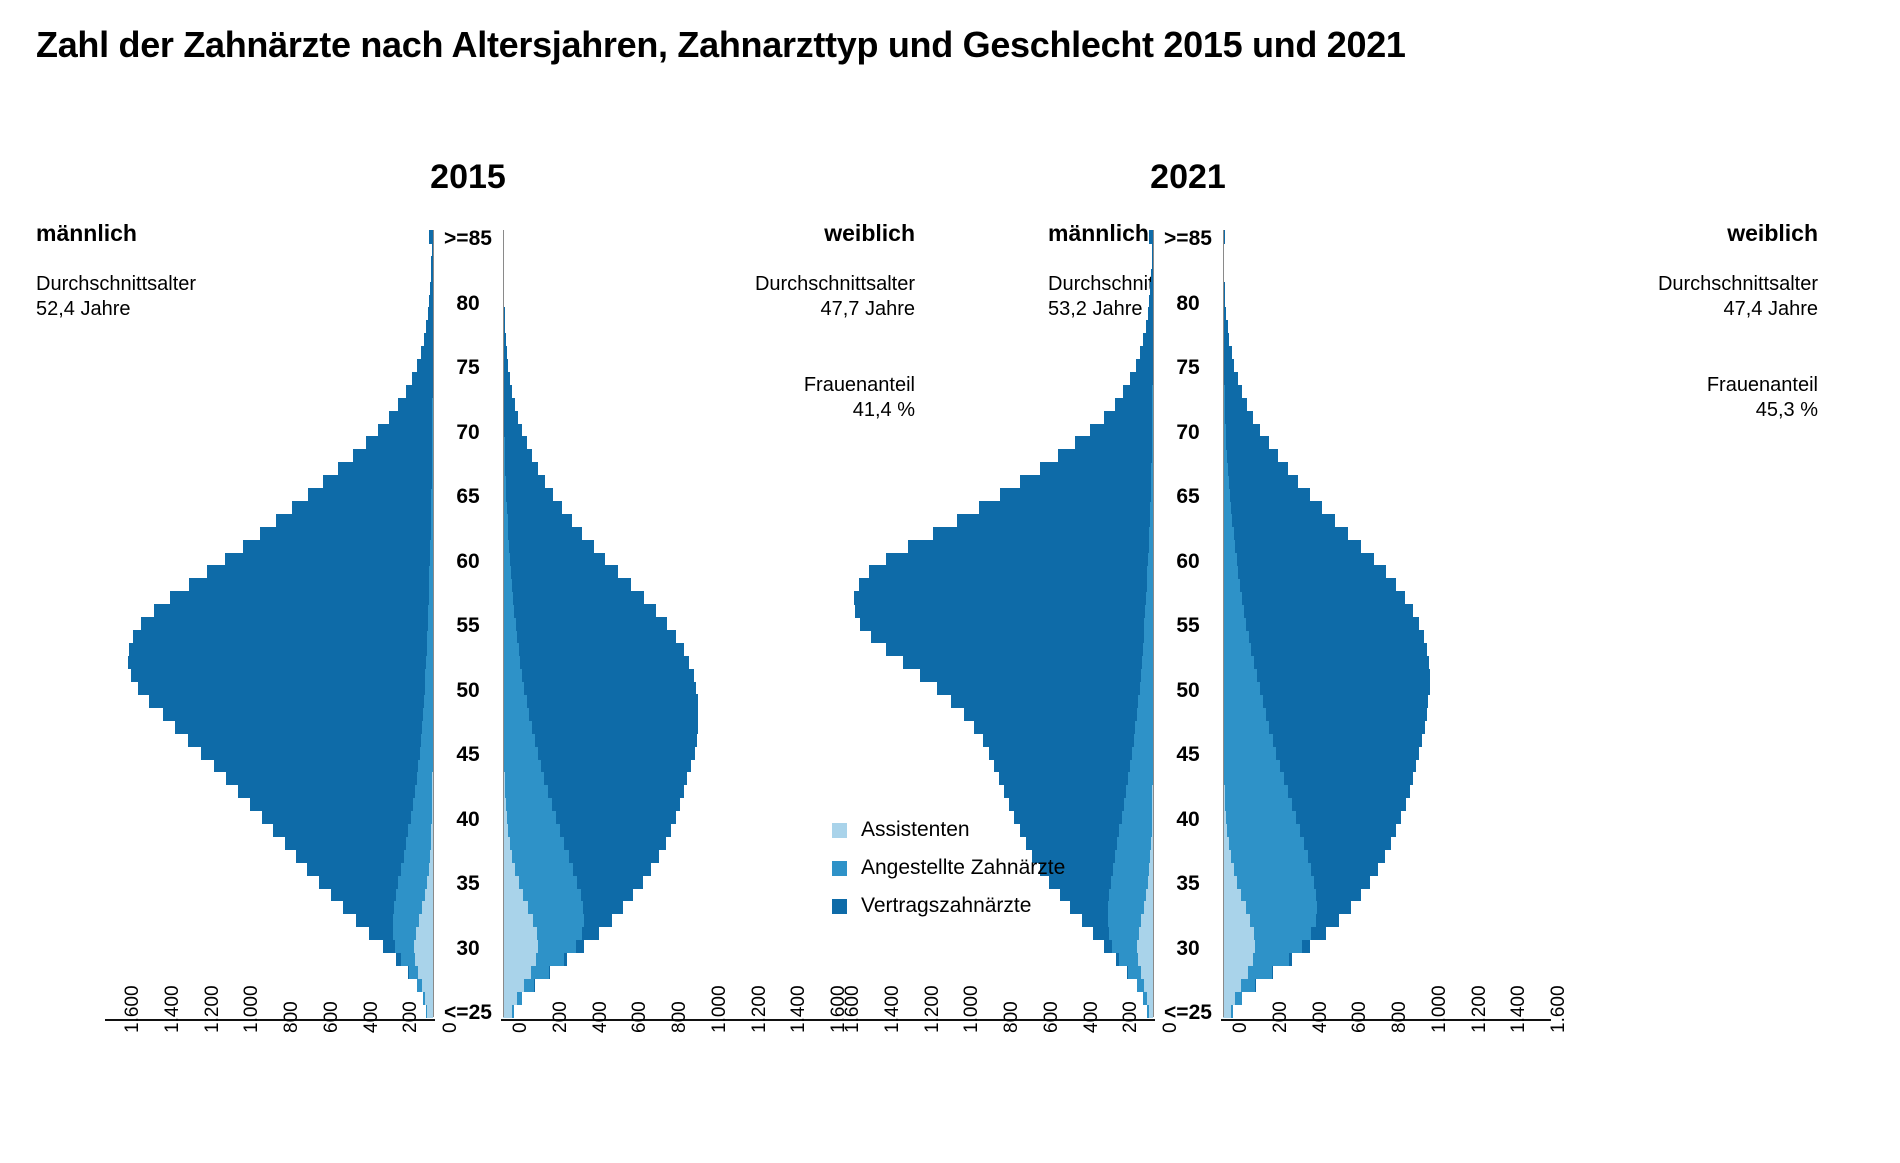  What do you see at coordinates (948, 830) in the screenshot?
I see `legend-item: Assistenten` at bounding box center [948, 830].